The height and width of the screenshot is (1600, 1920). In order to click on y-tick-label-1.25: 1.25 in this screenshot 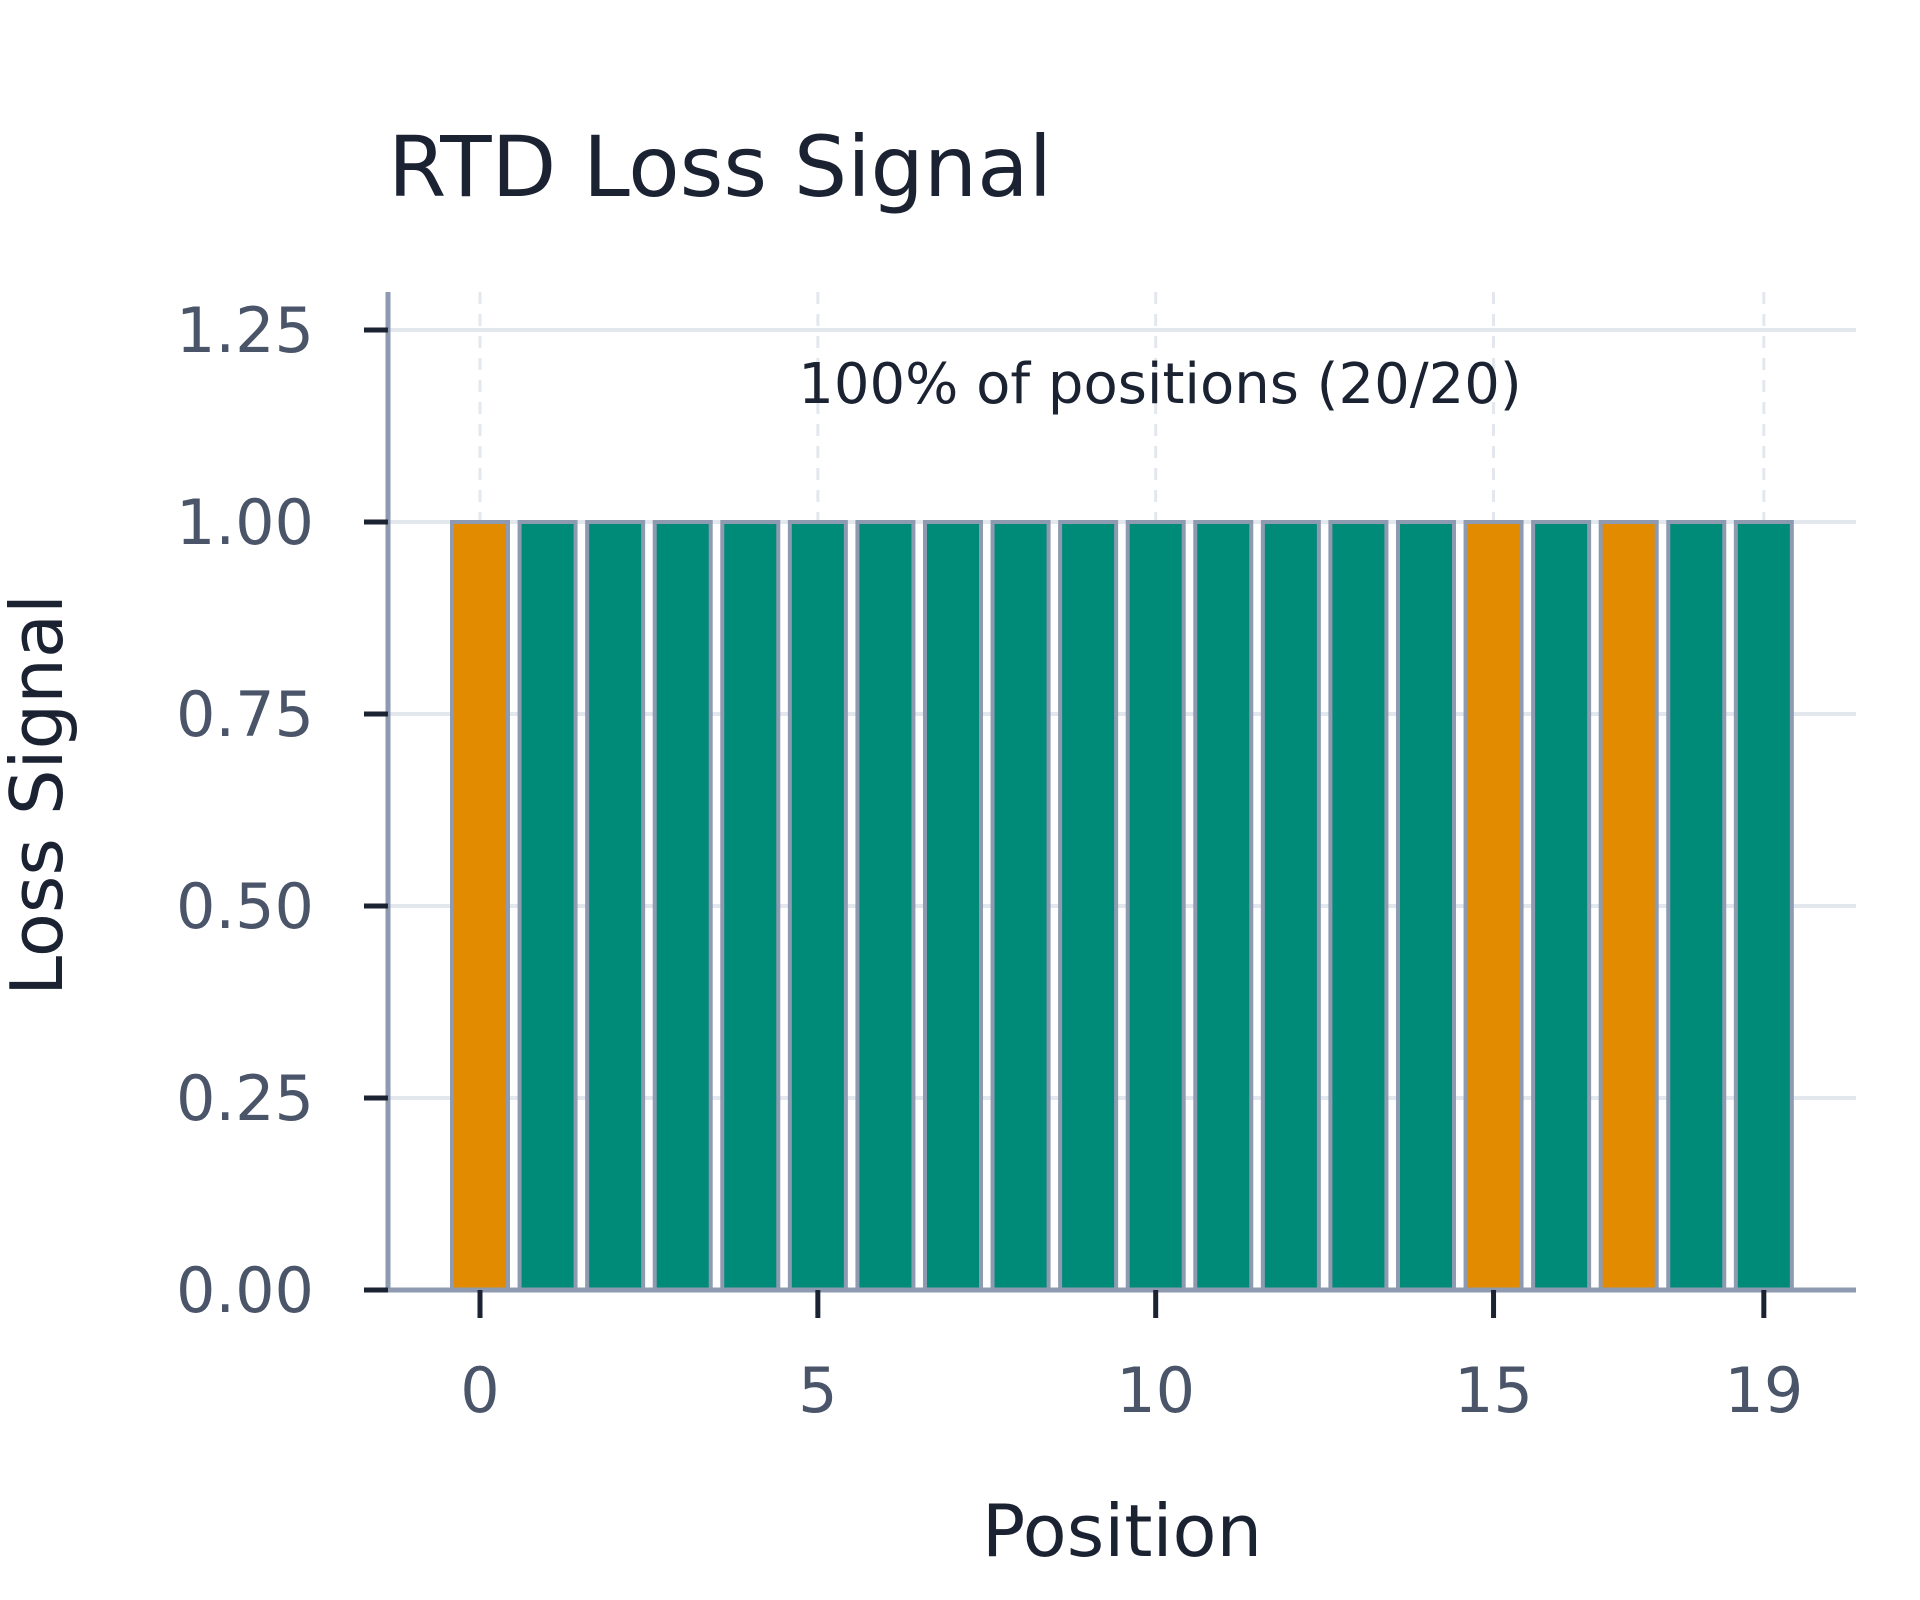, I will do `click(245, 330)`.